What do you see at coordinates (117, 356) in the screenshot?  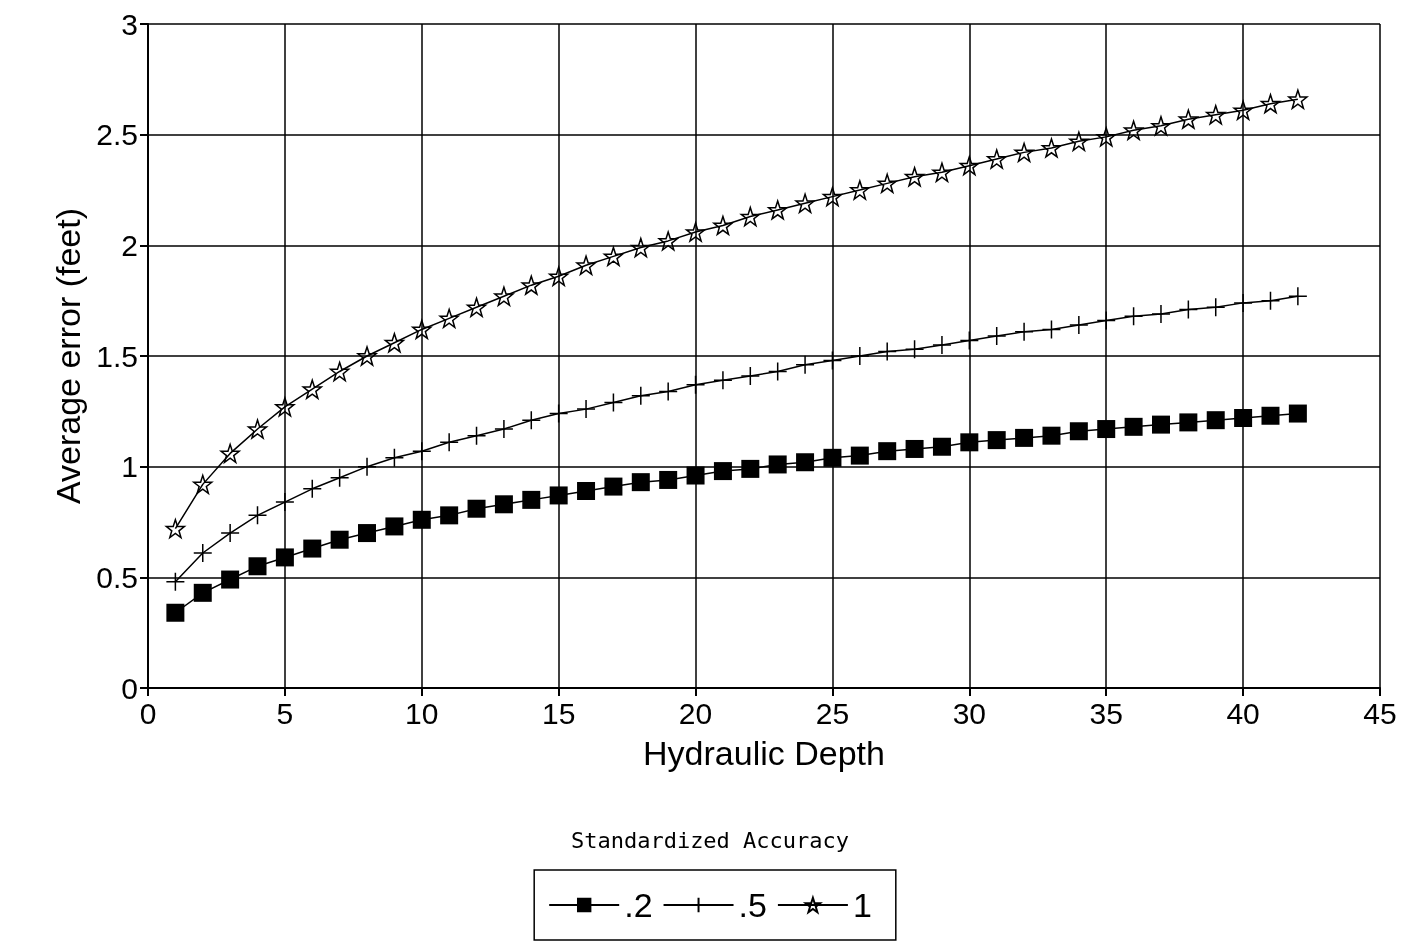 I see `y-tick-label: 1.5` at bounding box center [117, 356].